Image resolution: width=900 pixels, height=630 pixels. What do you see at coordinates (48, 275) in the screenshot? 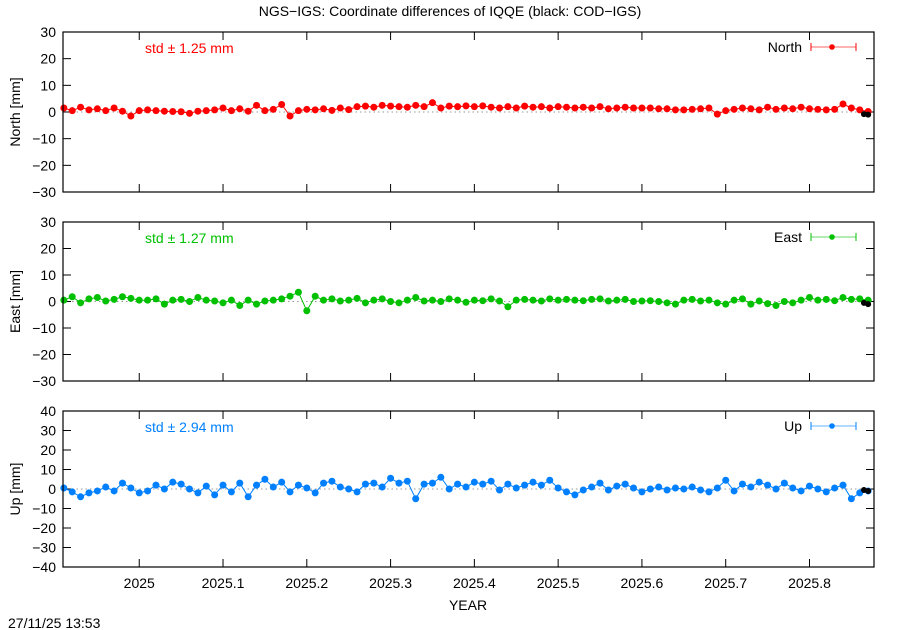
I see `y-tick-label: 10` at bounding box center [48, 275].